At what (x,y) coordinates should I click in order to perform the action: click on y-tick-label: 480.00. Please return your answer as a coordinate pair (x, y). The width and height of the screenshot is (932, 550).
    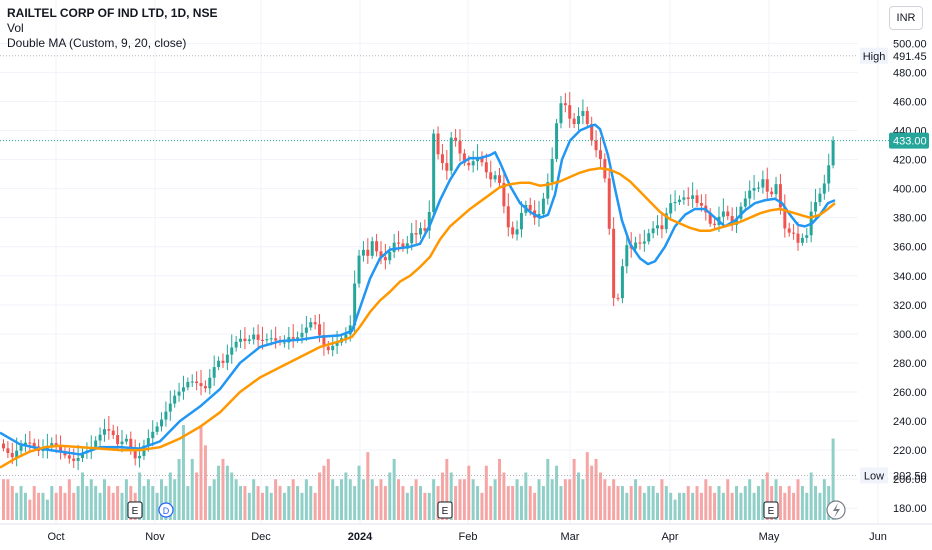
    Looking at the image, I should click on (910, 73).